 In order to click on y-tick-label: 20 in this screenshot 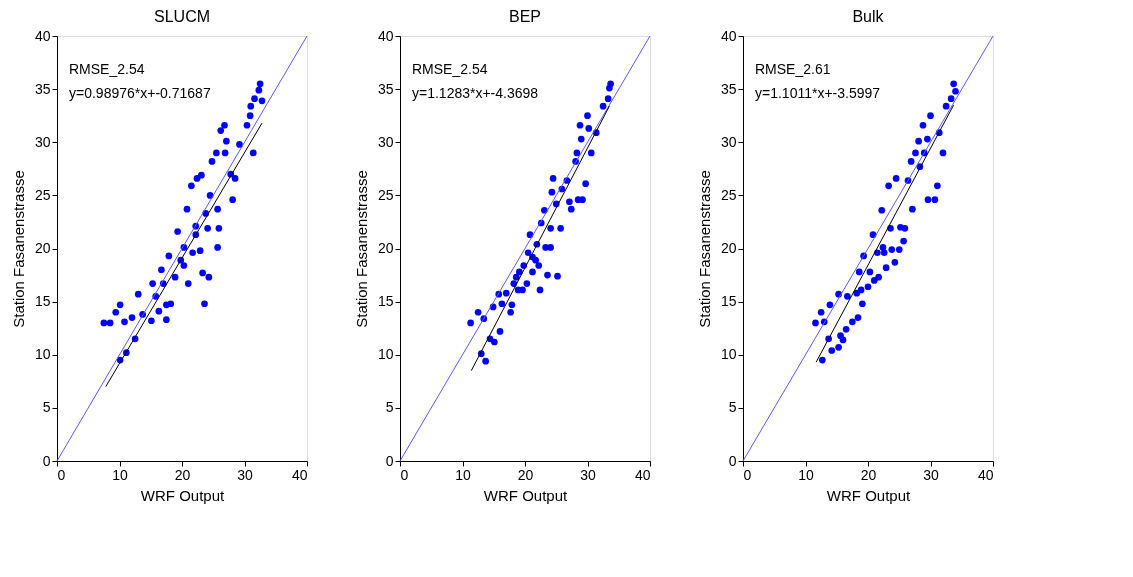, I will do `click(385, 248)`.